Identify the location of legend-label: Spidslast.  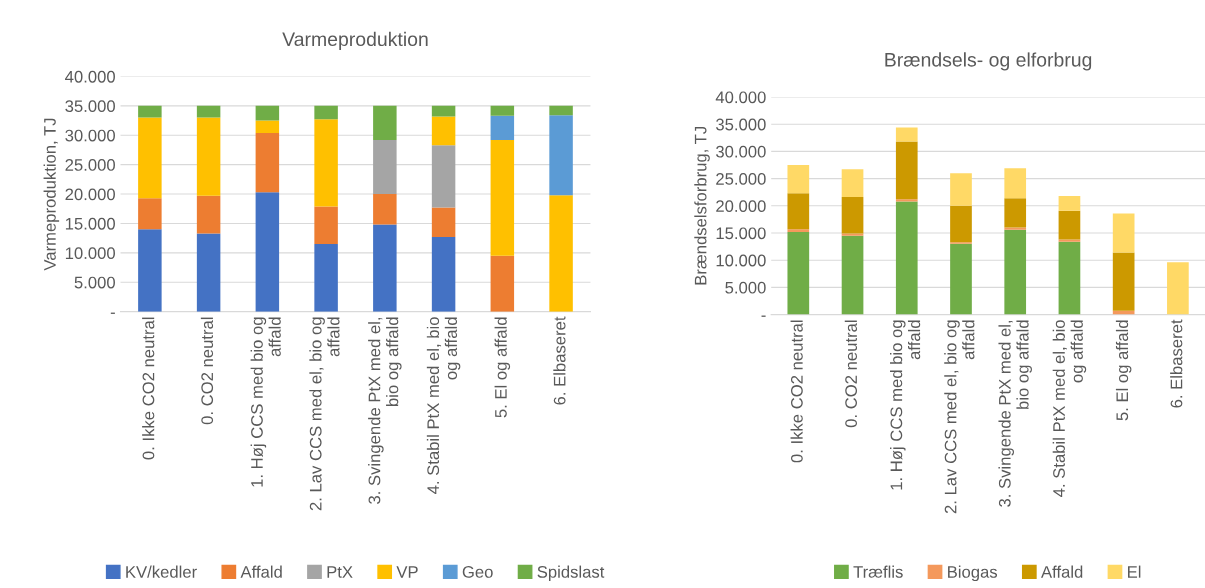
(571, 573).